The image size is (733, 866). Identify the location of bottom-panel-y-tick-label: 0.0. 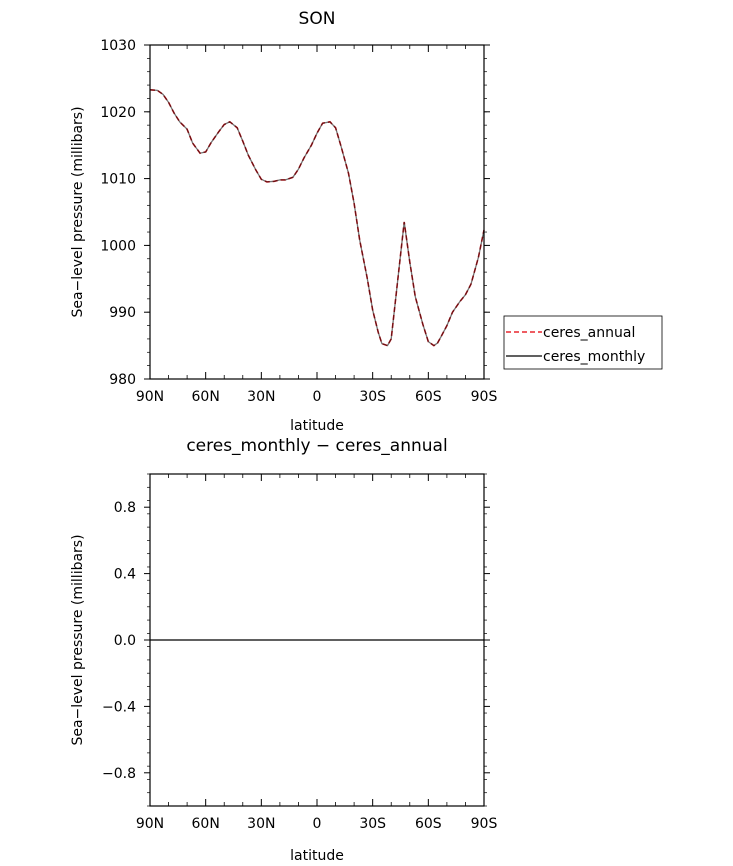
(125, 641).